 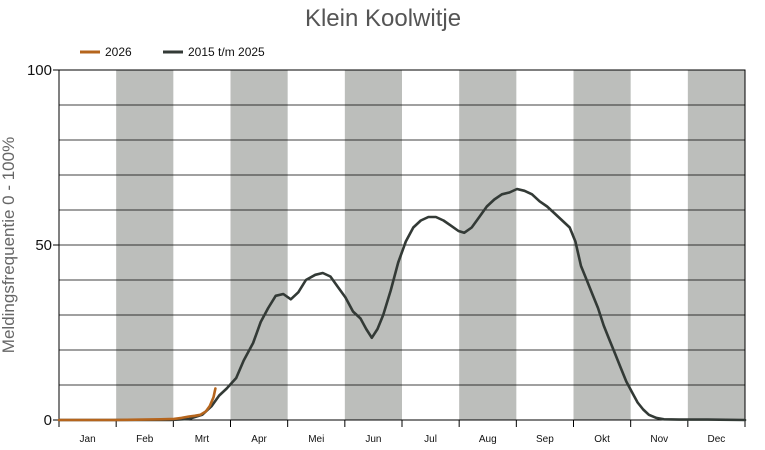 I want to click on x-tick-label-jul: Jul, so click(x=430, y=439).